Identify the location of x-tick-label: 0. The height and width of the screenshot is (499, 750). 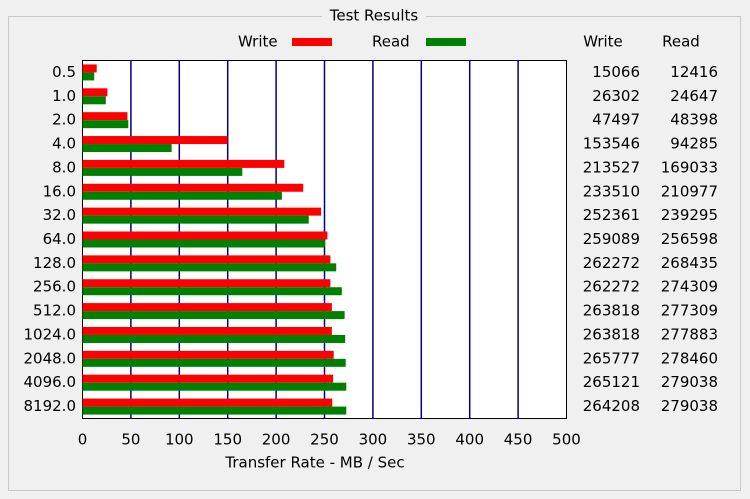
(83, 440).